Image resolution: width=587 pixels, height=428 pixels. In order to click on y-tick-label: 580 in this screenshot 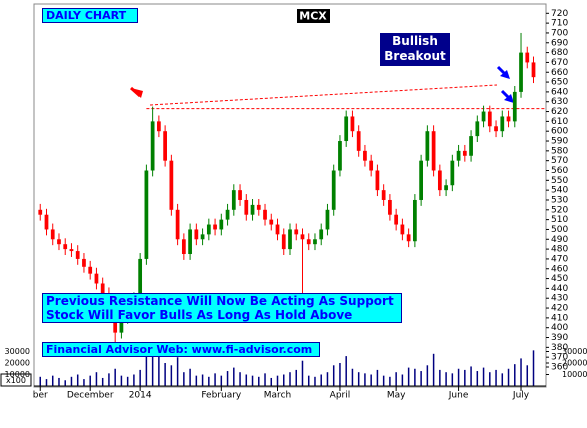, I will do `click(559, 151)`.